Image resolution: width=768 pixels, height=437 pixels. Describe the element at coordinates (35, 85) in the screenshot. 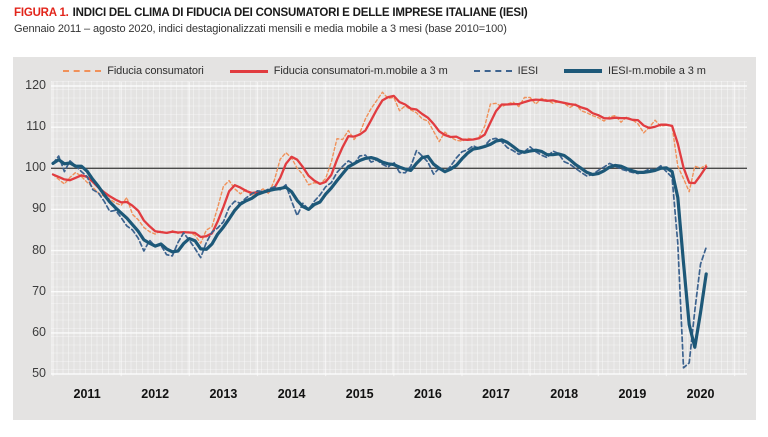

I see `y-axis-tick-label: 120` at that location.